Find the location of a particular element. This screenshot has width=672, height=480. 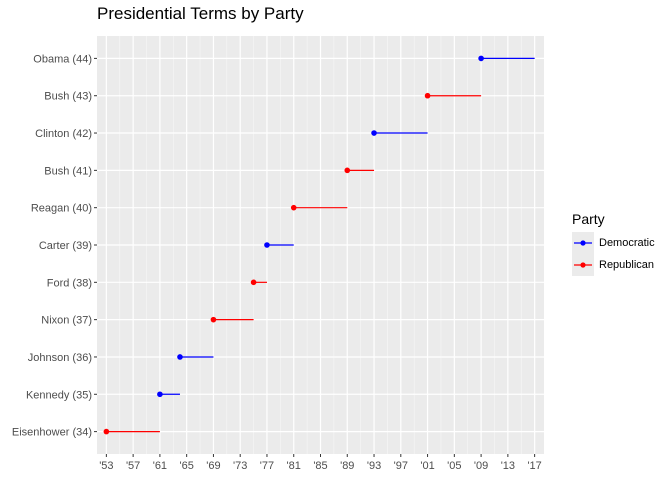

legend-item-republican: Republican is located at coordinates (613, 265).